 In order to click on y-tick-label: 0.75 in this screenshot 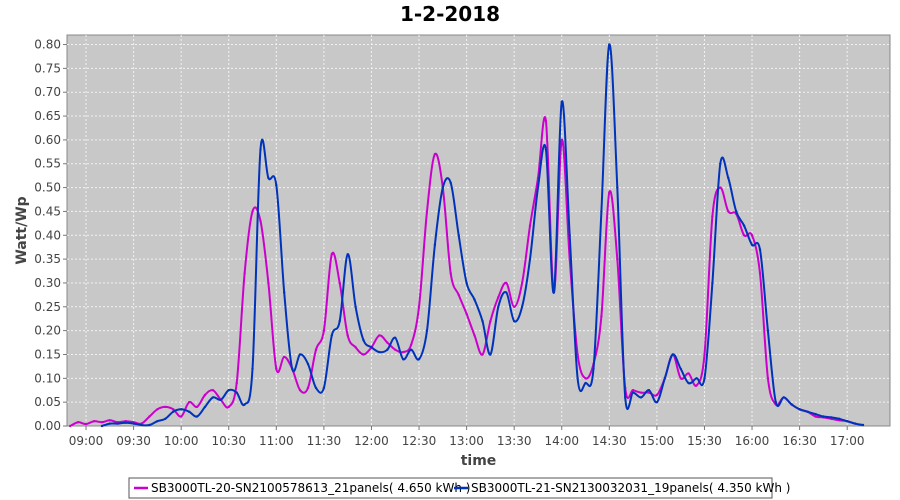, I will do `click(47, 68)`.